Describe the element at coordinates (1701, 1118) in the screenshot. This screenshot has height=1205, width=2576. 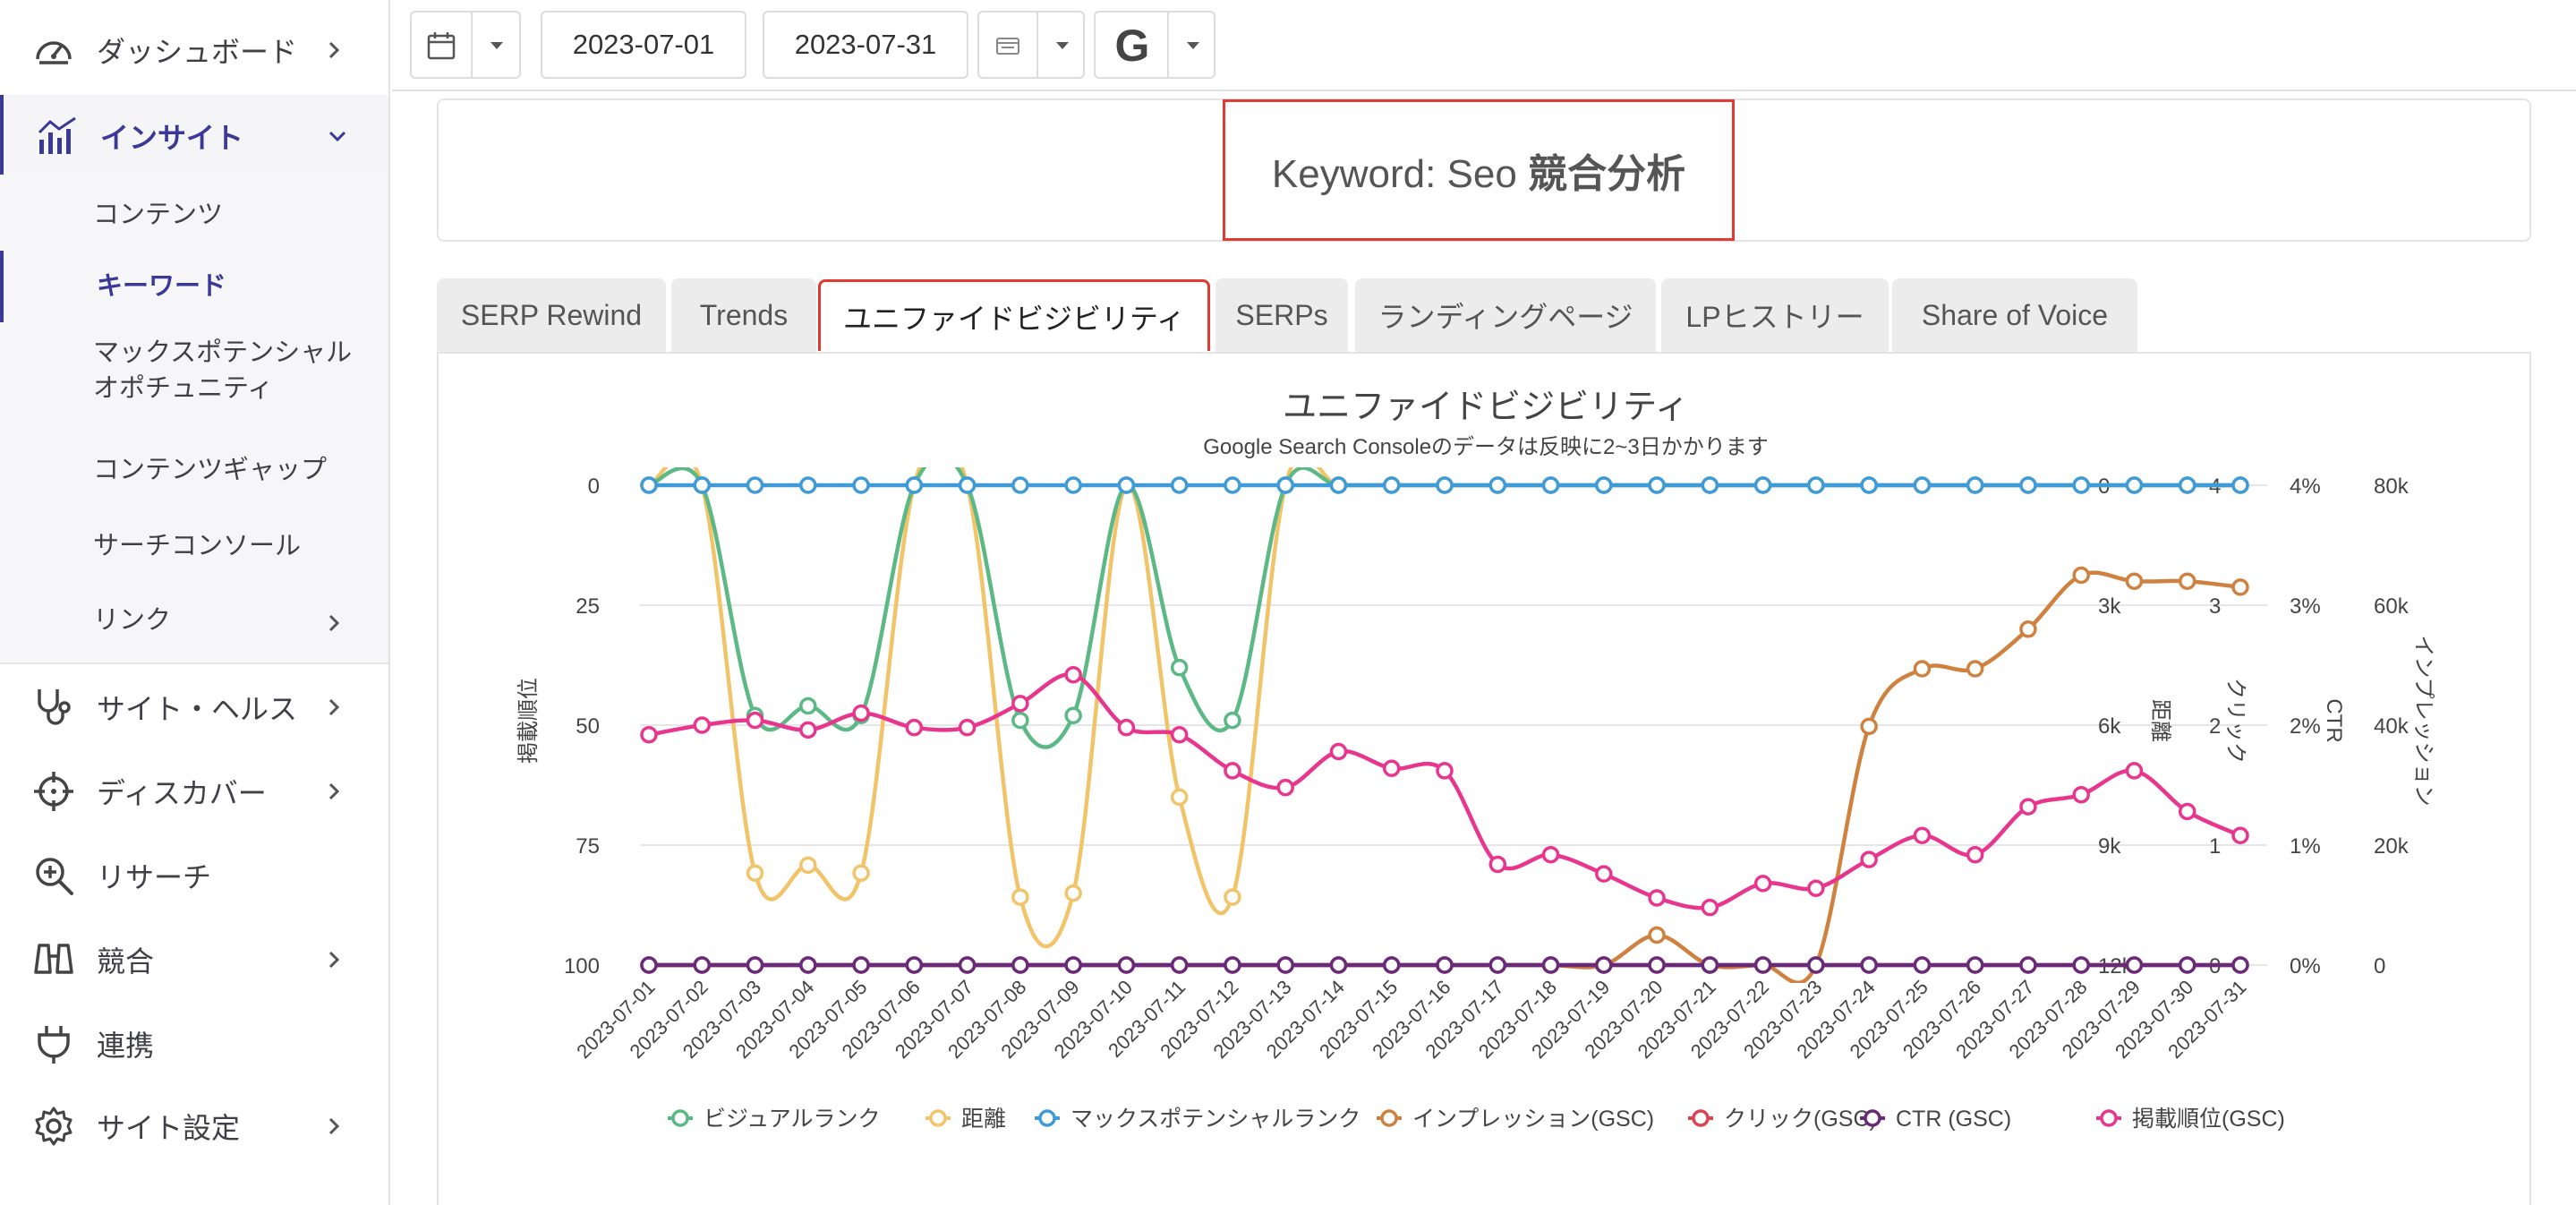
I see `legend-swatch-marker` at that location.